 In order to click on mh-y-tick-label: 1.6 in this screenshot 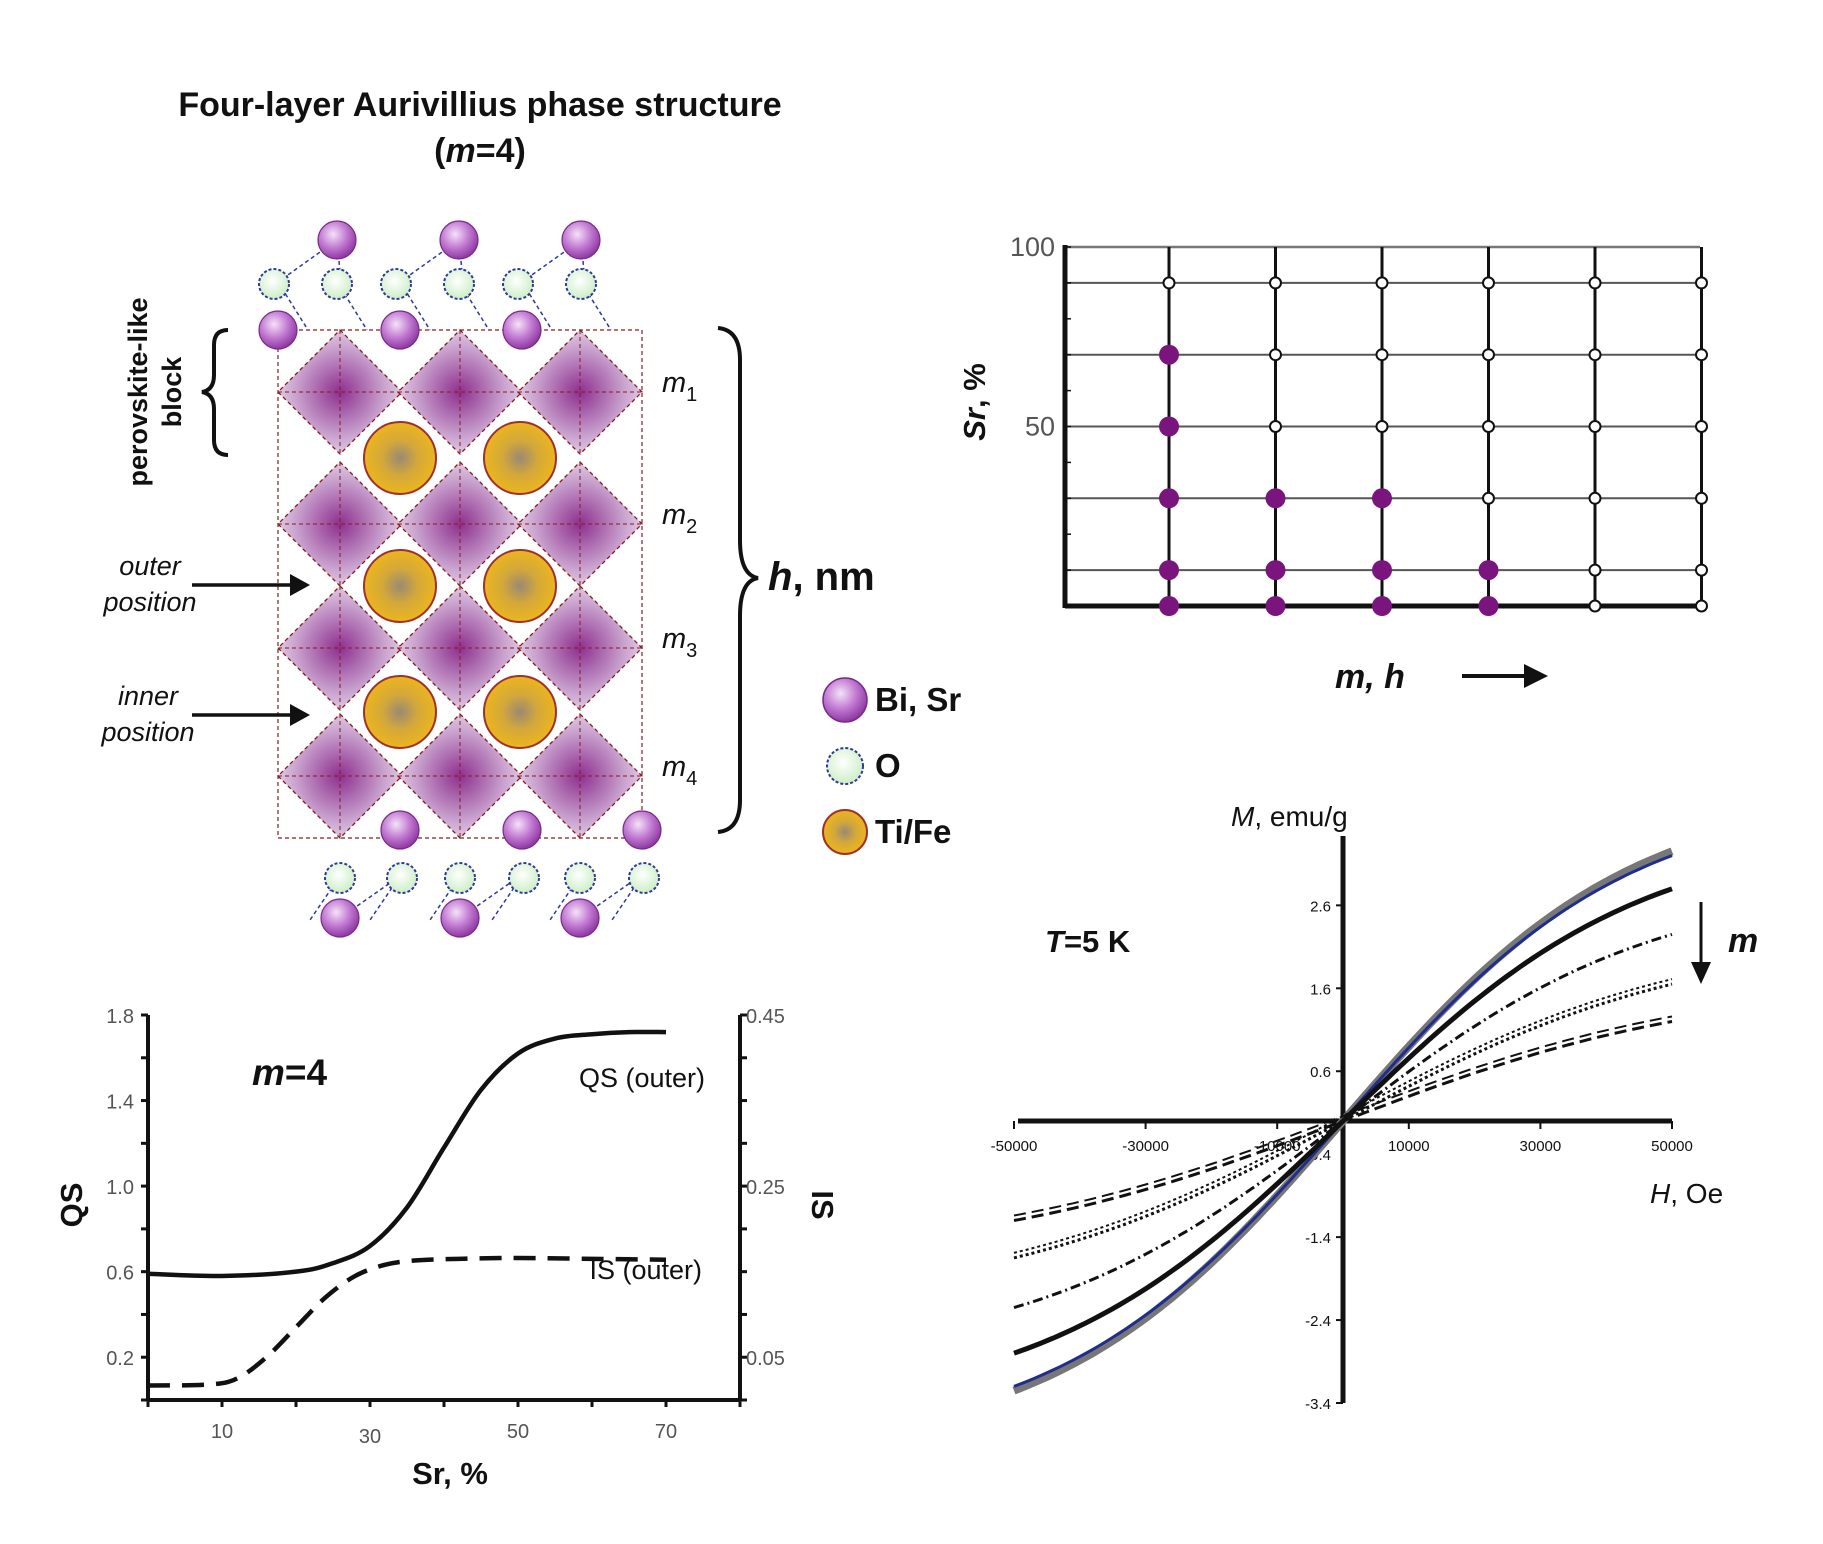, I will do `click(1320, 989)`.